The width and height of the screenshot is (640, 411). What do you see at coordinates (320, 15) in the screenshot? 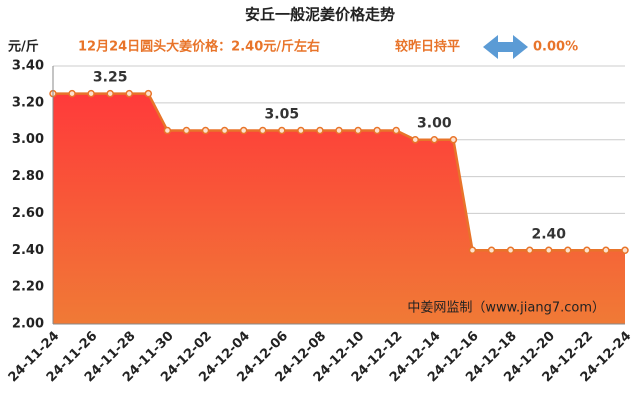
I see `chart-title: 安丘一般泥姜价格走势` at bounding box center [320, 15].